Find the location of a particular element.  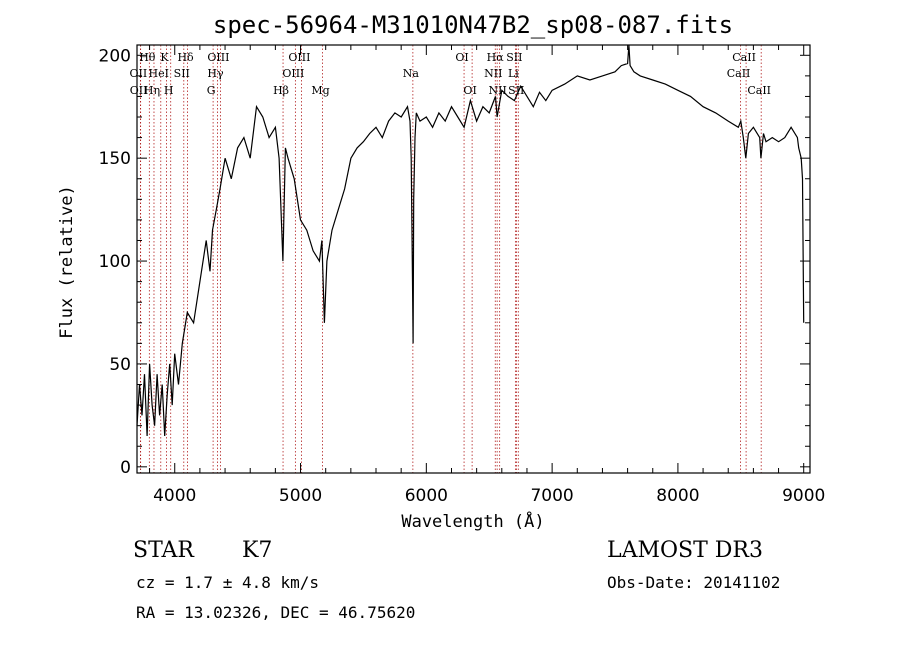

line-label: HeI is located at coordinates (159, 73).